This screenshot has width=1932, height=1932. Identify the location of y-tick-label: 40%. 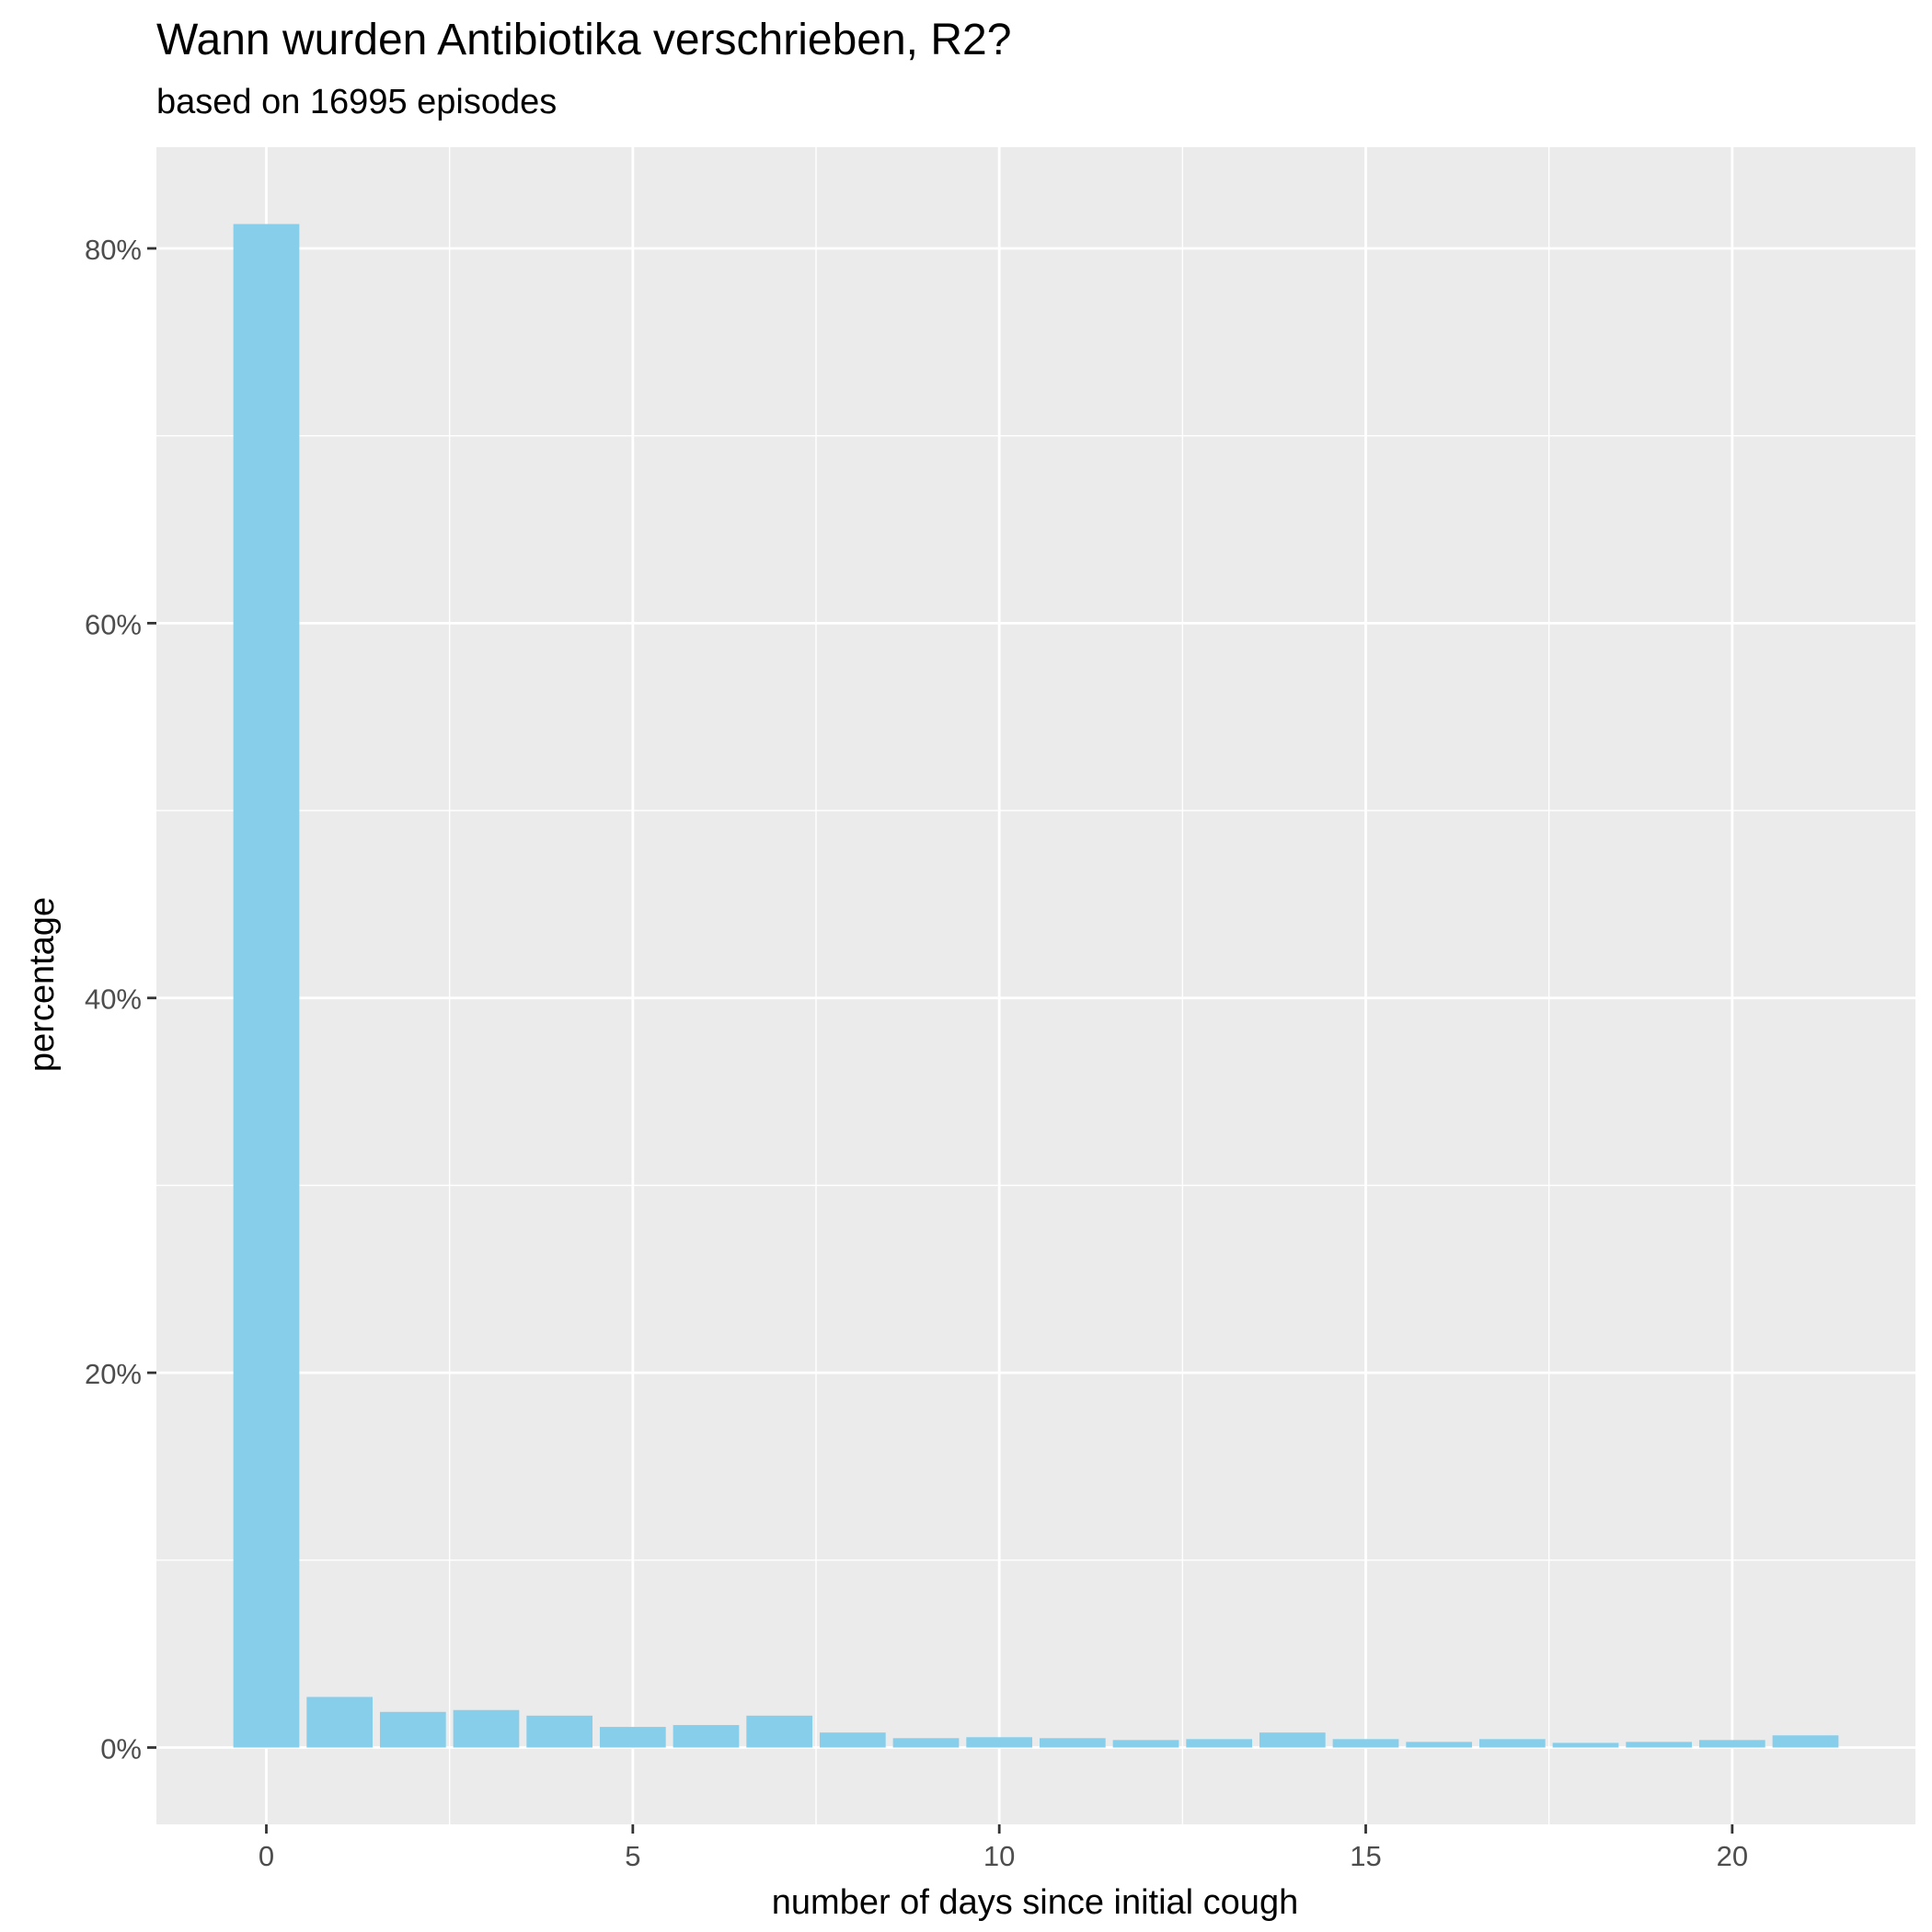
(113, 999).